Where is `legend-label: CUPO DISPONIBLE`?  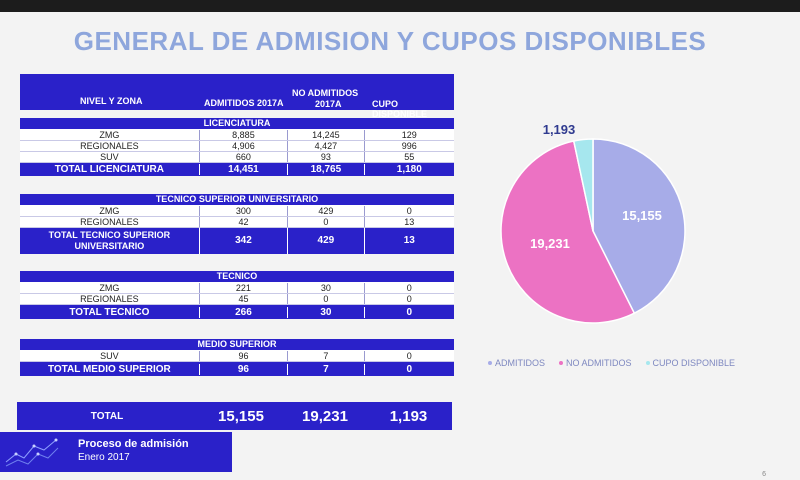 legend-label: CUPO DISPONIBLE is located at coordinates (694, 363).